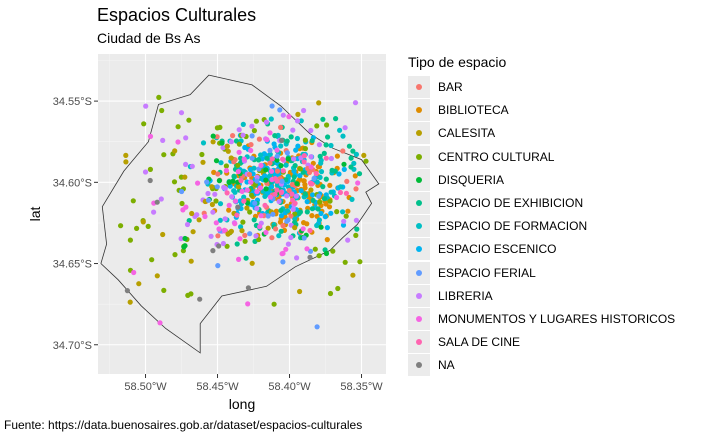 This screenshot has height=439, width=707. What do you see at coordinates (479, 342) in the screenshot?
I see `legend-label: SALA DE CINE` at bounding box center [479, 342].